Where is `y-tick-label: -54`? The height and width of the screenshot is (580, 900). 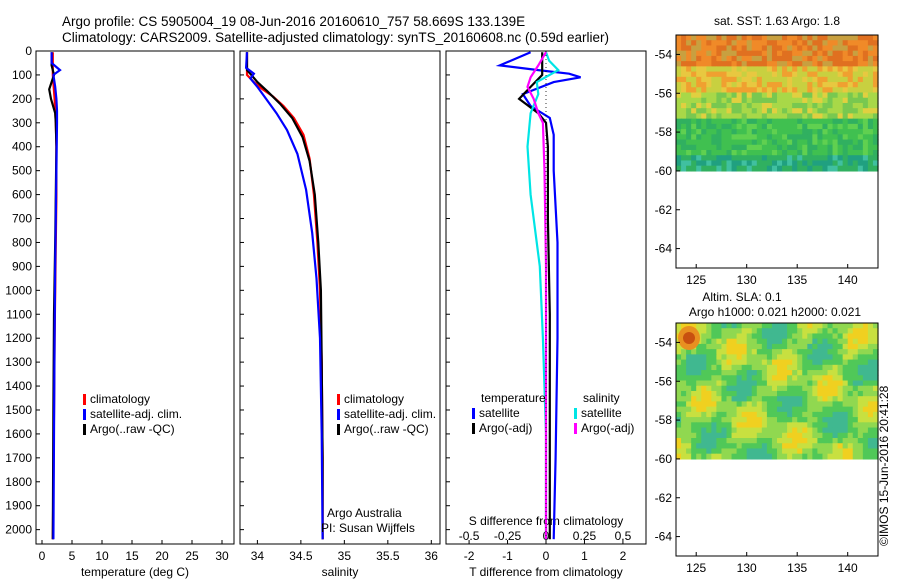
y-tick-label: -54 is located at coordinates (664, 342).